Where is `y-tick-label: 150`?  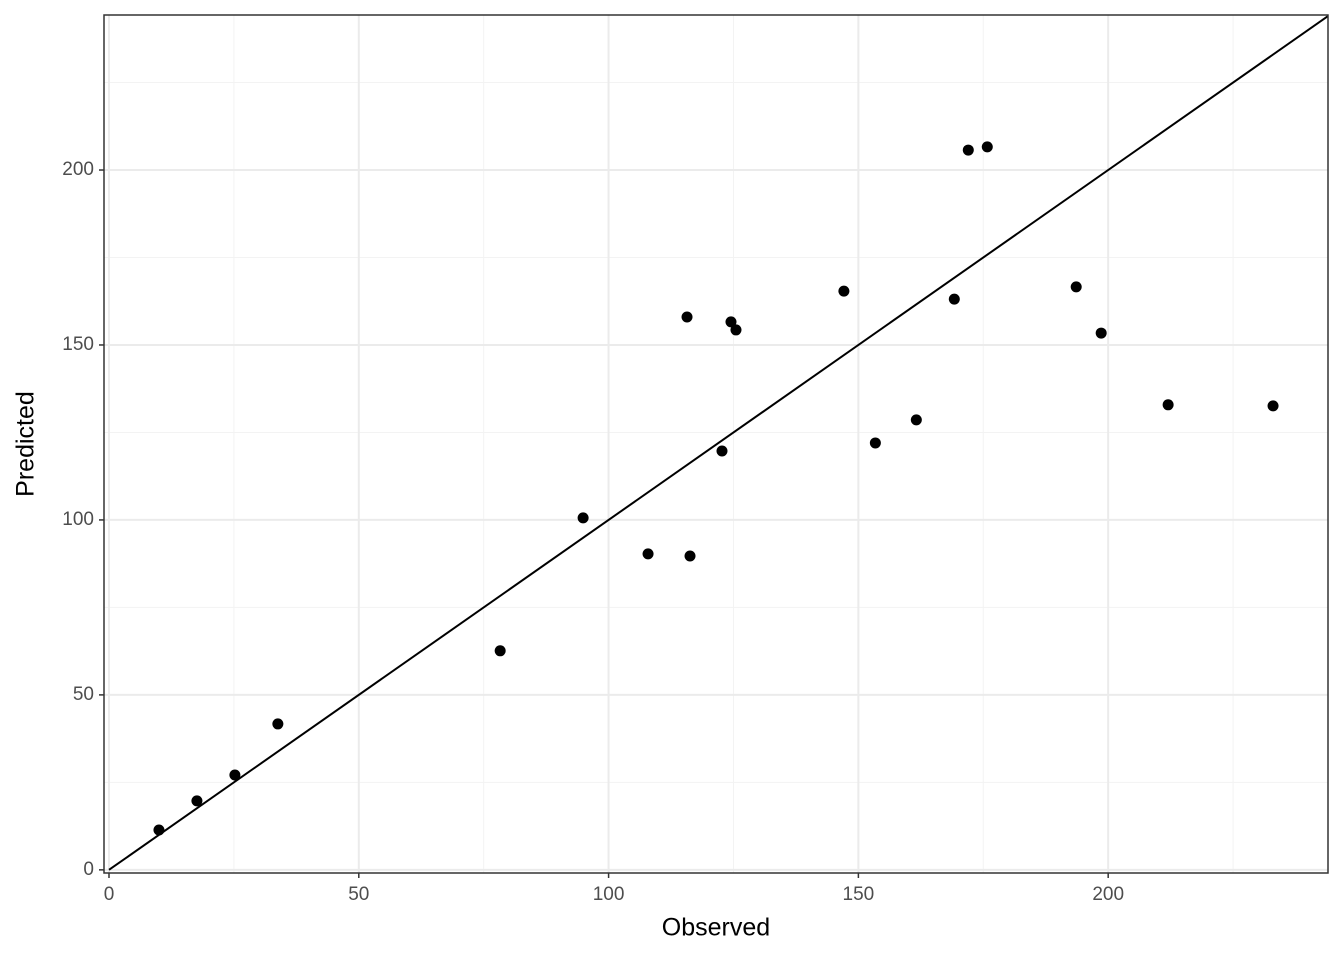
y-tick-label: 150 is located at coordinates (78, 344).